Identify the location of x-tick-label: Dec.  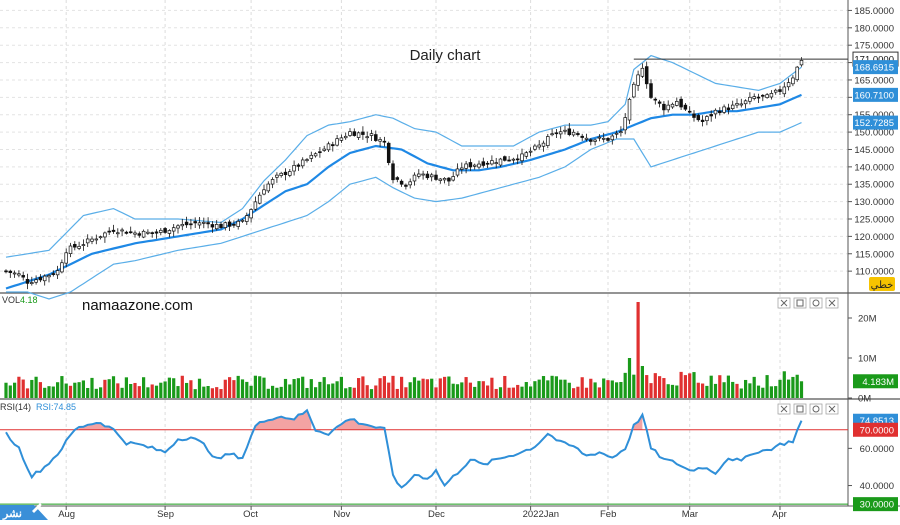
(436, 514).